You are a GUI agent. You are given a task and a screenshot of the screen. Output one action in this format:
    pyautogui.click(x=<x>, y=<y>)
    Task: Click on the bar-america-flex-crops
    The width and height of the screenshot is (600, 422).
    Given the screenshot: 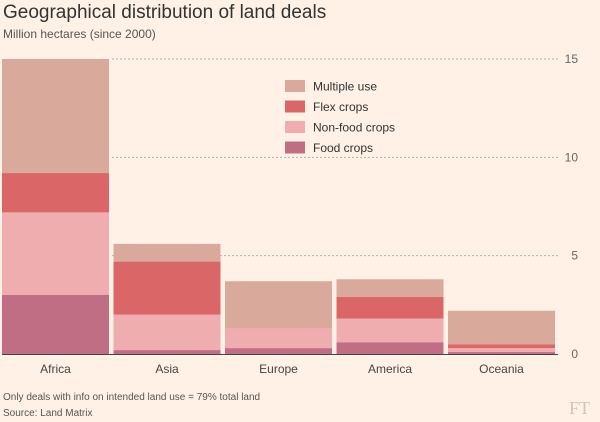 What is the action you would take?
    pyautogui.click(x=390, y=307)
    